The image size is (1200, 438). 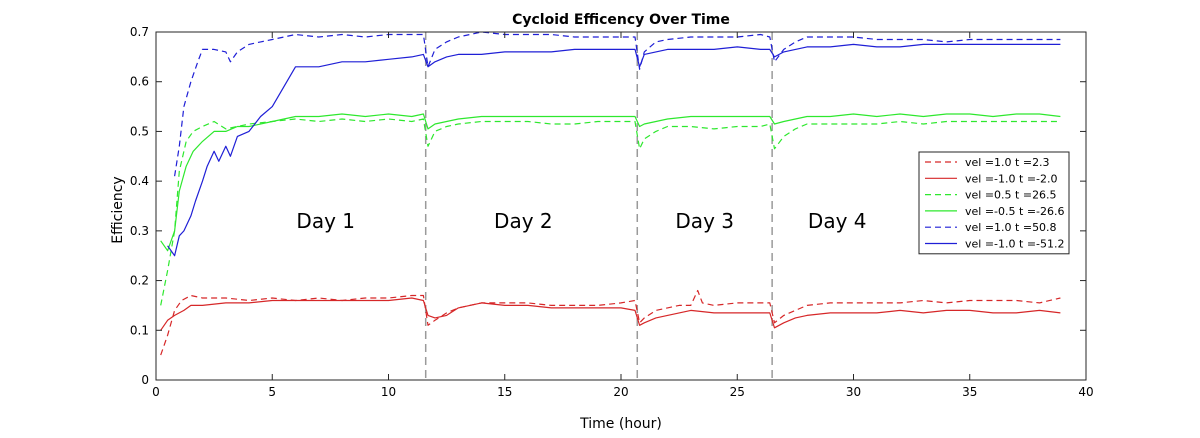 I want to click on x-tick-label: 0, so click(x=156, y=392).